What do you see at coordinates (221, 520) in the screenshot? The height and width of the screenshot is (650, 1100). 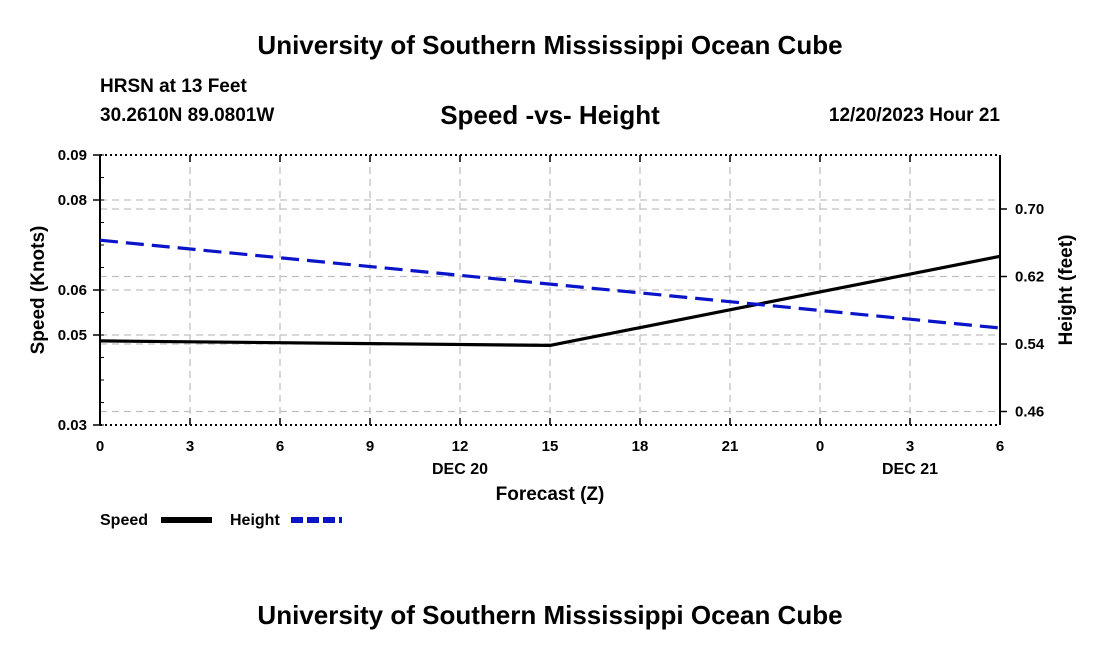 I see `legend: Speed Height` at bounding box center [221, 520].